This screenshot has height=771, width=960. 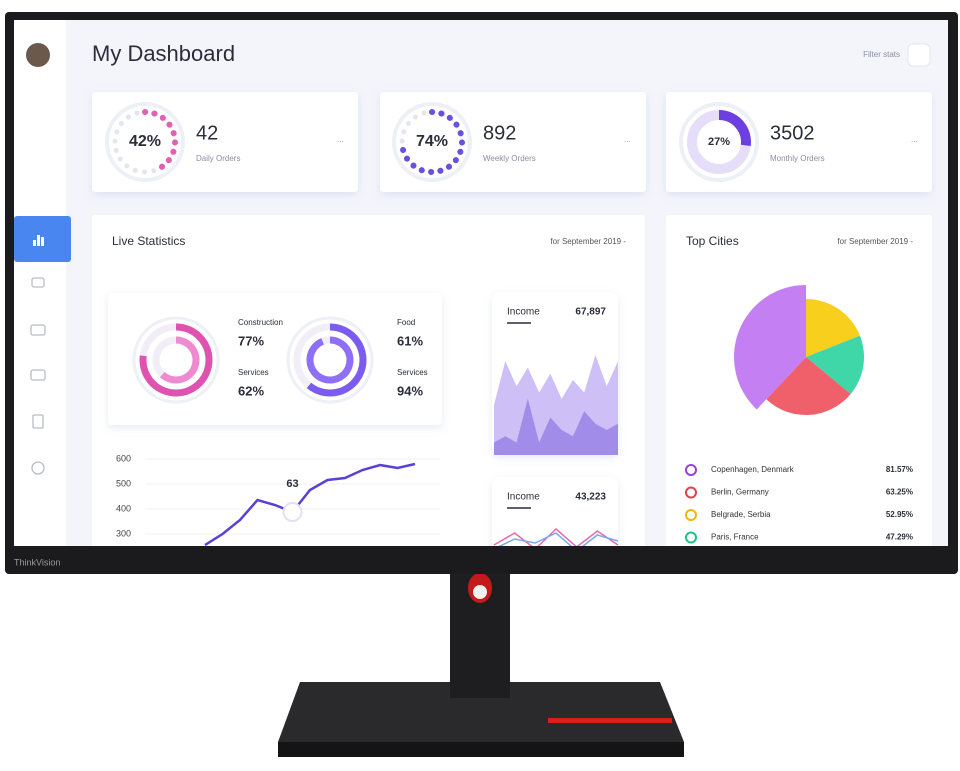 I want to click on ring-name: Food, so click(x=406, y=322).